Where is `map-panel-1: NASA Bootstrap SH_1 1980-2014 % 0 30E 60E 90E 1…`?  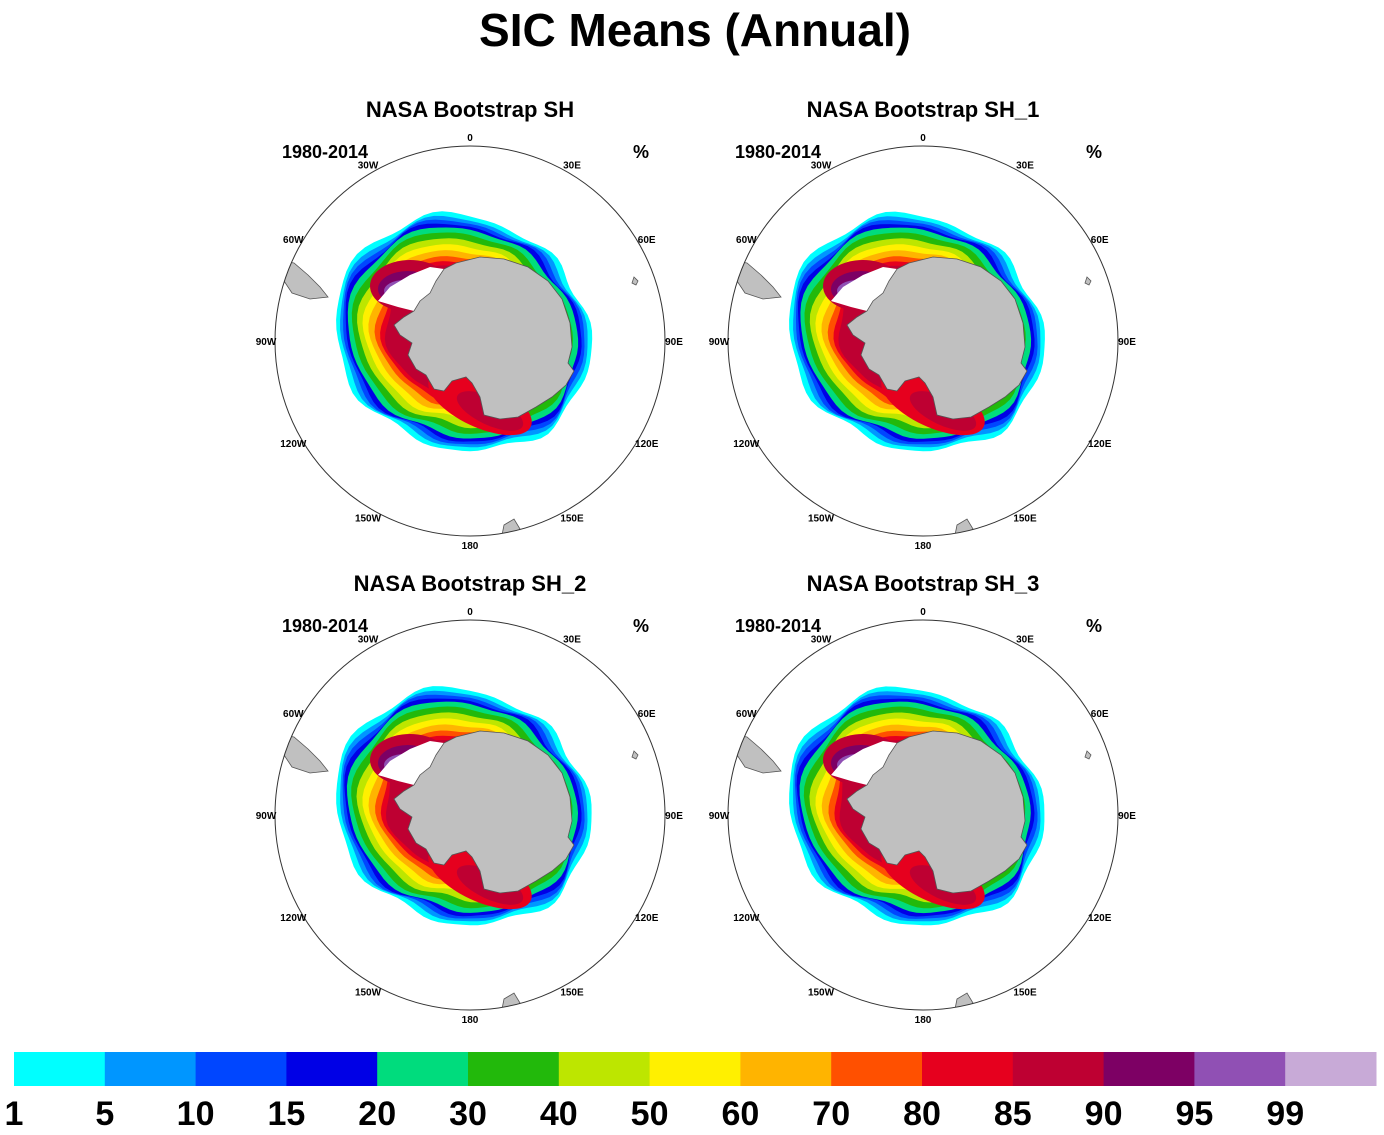 map-panel-1: NASA Bootstrap SH_1 1980-2014 % 0 30E 60E 90E 1… is located at coordinates (923, 324).